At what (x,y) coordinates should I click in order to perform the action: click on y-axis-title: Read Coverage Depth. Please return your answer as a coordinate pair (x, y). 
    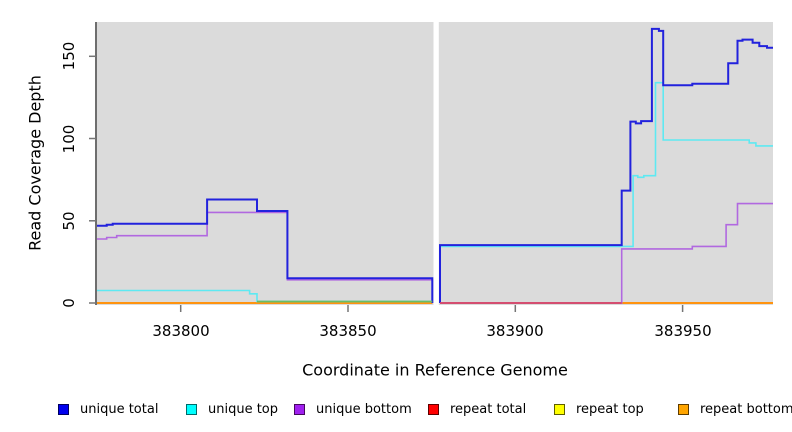
    Looking at the image, I should click on (35, 163).